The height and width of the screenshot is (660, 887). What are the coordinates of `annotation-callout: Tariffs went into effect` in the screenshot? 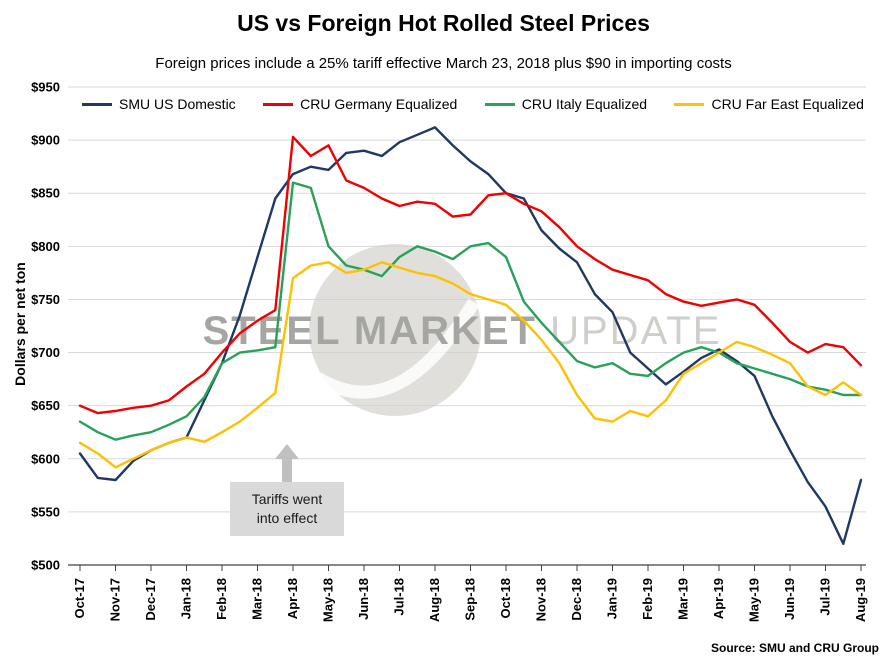 It's located at (287, 490).